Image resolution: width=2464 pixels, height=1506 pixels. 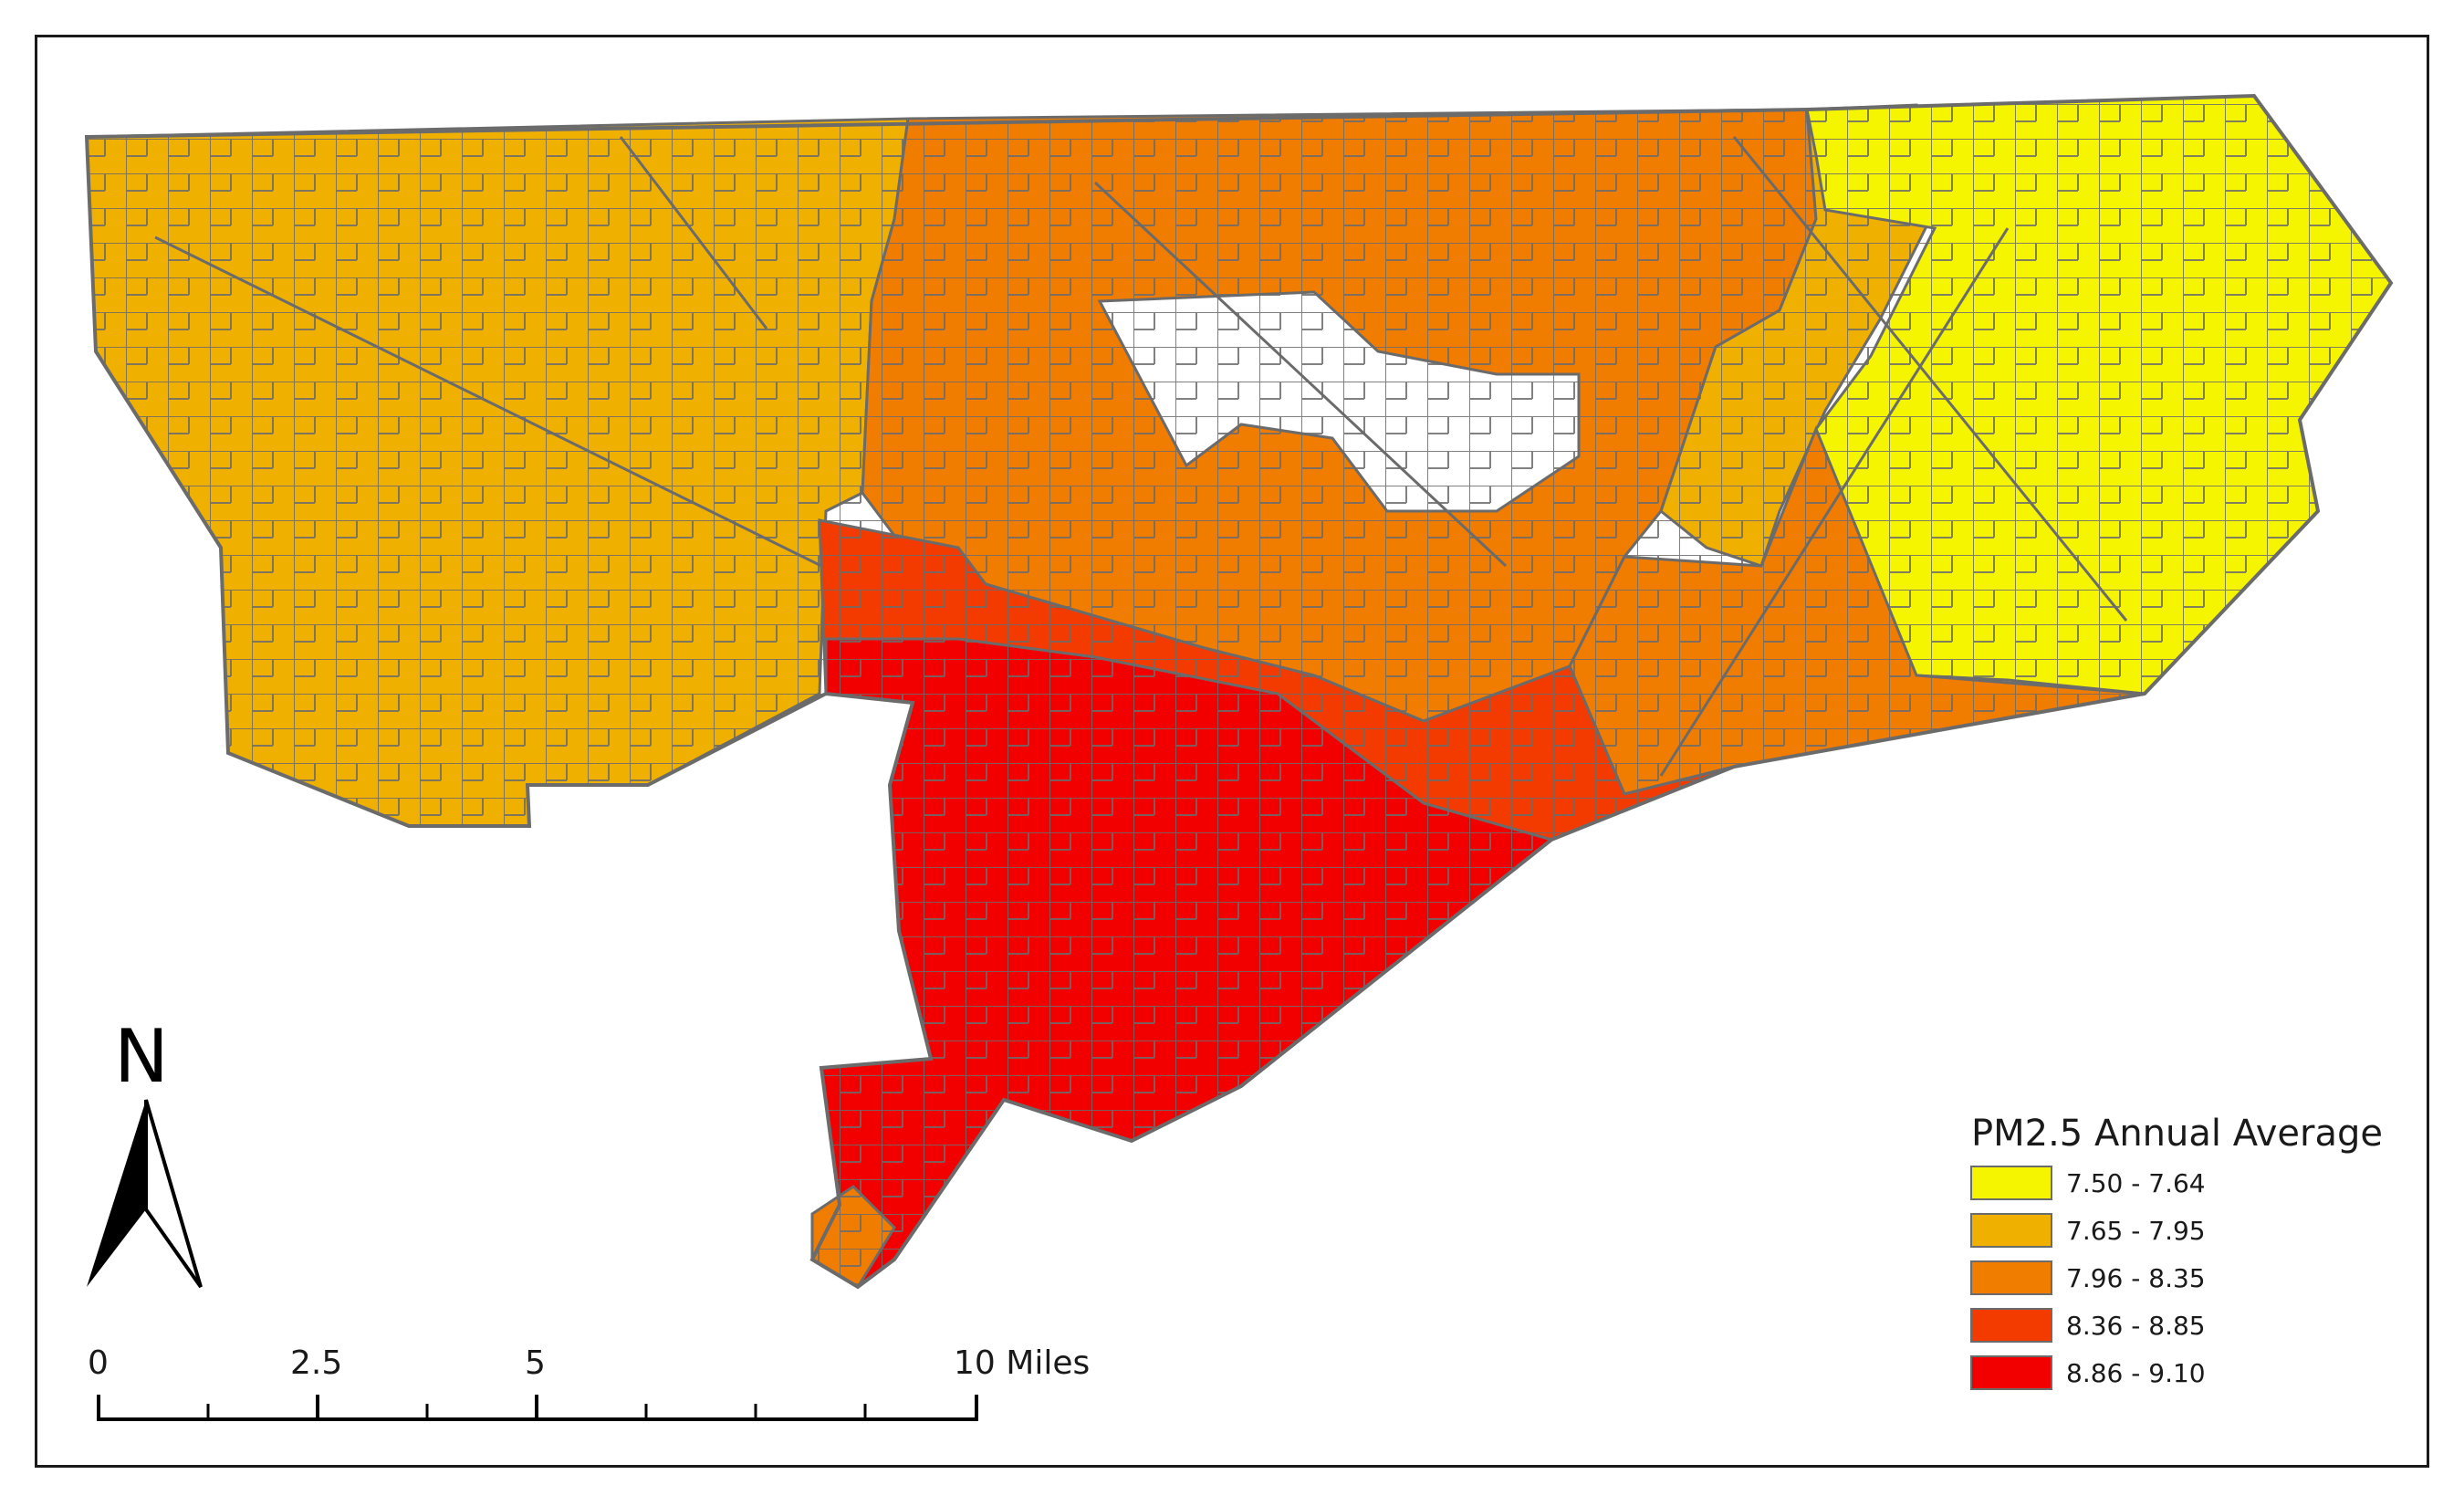 I want to click on legend-label-1: 7.65 - 7.95, so click(x=2136, y=1231).